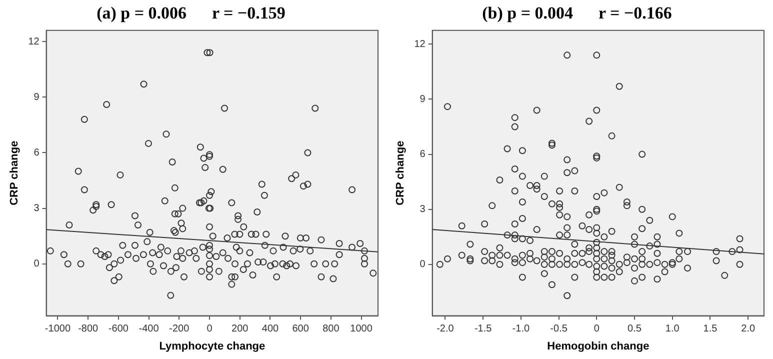  What do you see at coordinates (361, 329) in the screenshot?
I see `x-tick-label: 1000` at bounding box center [361, 329].